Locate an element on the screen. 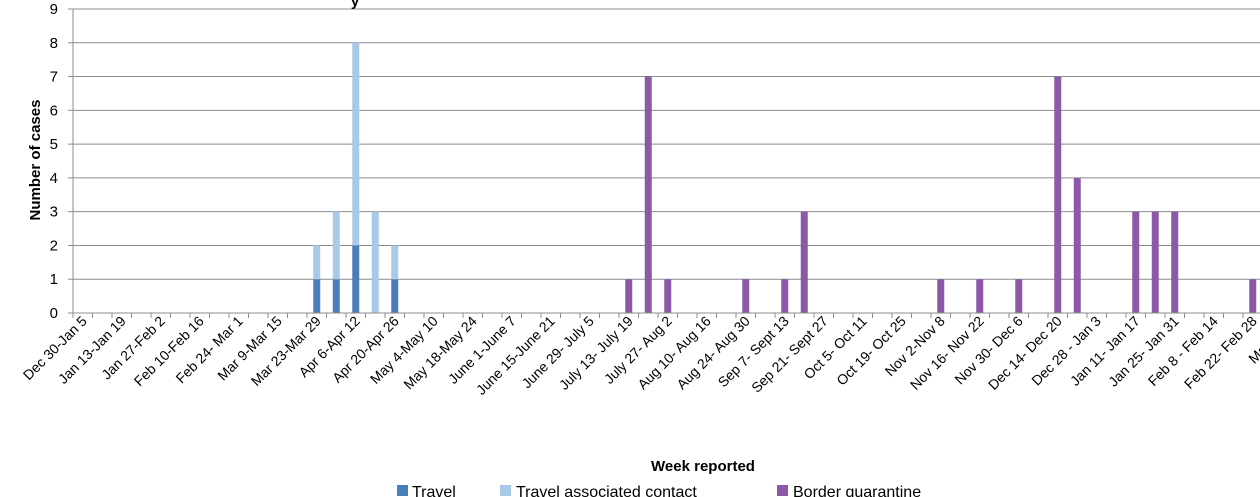 Image resolution: width=1260 pixels, height=497 pixels. legend-item-travel: Travel is located at coordinates (426, 490).